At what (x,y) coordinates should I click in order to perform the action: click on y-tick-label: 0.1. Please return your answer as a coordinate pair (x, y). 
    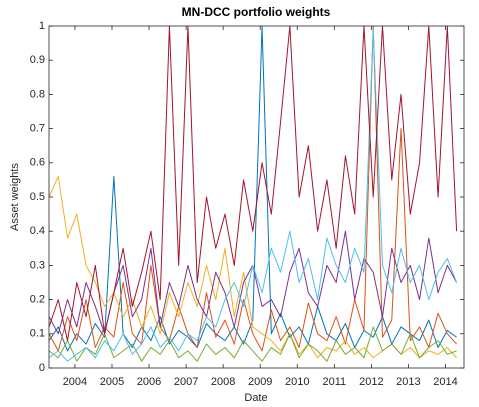
    Looking at the image, I should click on (37, 334).